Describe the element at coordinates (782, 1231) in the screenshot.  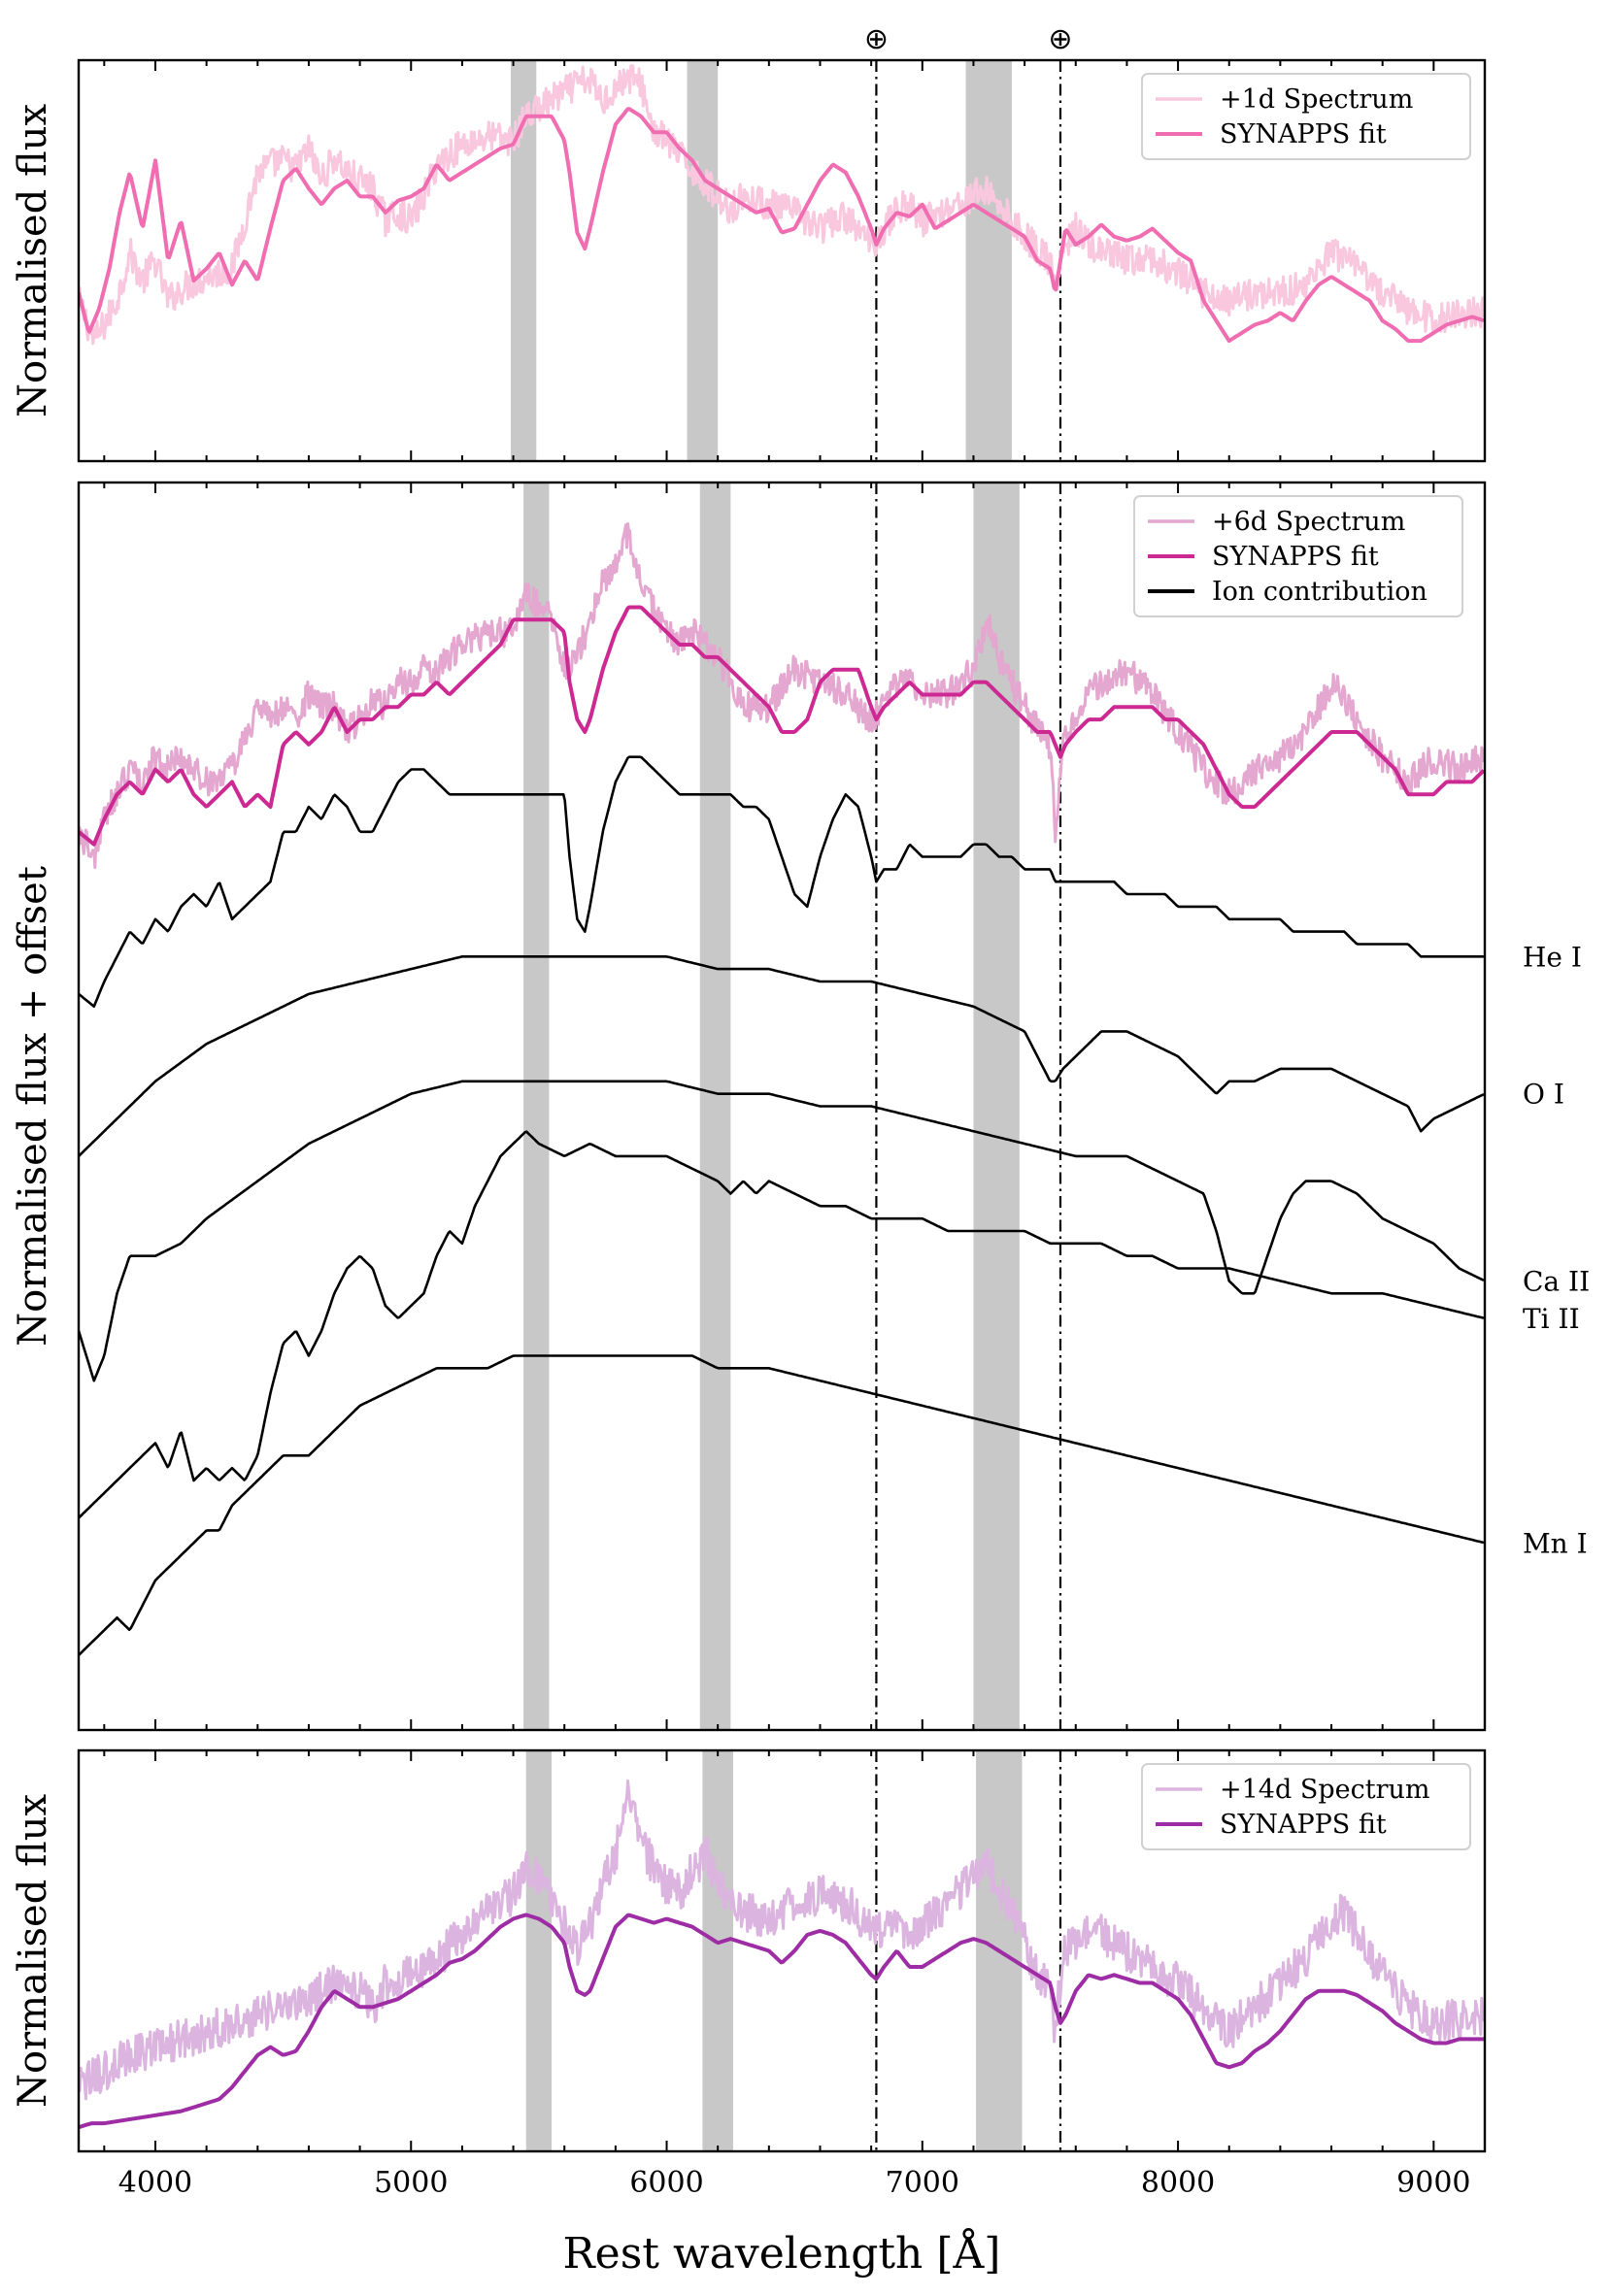
I see `series-middle-ca-ii` at that location.